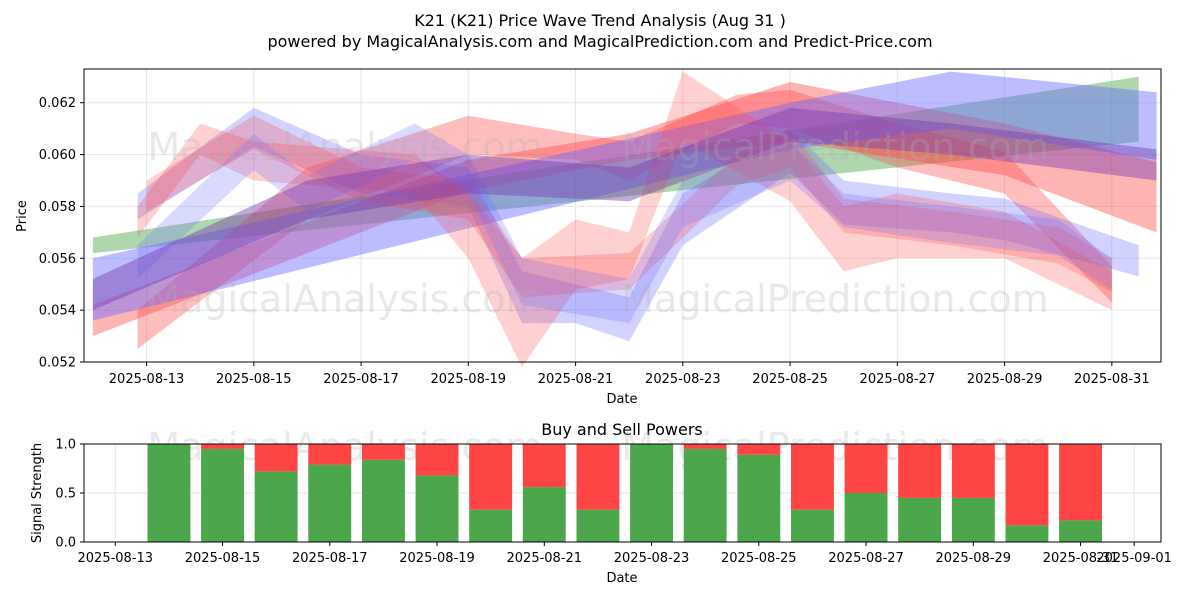  Describe the element at coordinates (65, 494) in the screenshot. I see `signal-y-tick-label: 0.5` at that location.